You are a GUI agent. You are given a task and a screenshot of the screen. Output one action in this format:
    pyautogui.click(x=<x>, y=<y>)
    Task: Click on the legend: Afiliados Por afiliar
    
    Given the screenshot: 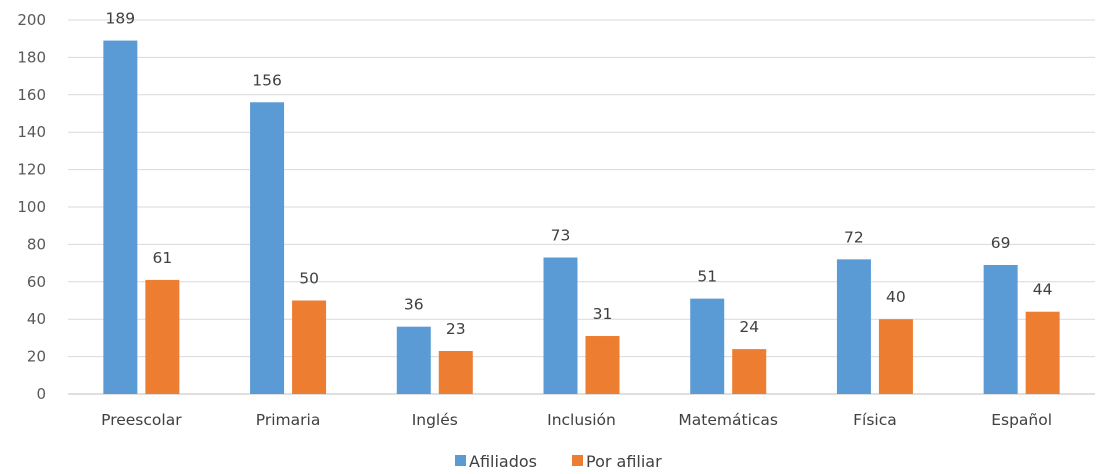 What is the action you would take?
    pyautogui.click(x=558, y=461)
    